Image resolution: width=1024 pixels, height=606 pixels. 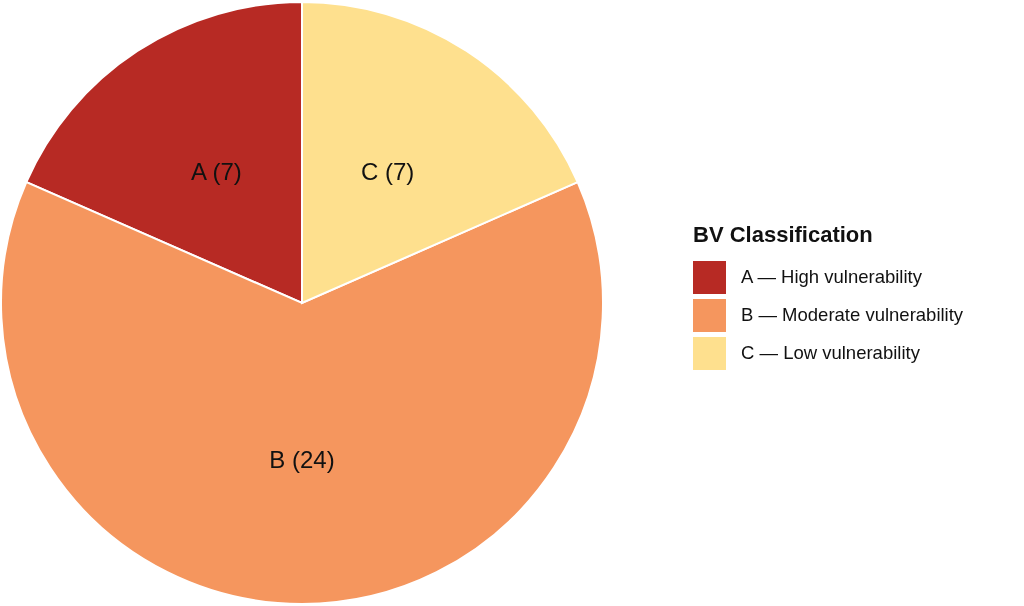 What do you see at coordinates (387, 172) in the screenshot?
I see `data-label: C (7)` at bounding box center [387, 172].